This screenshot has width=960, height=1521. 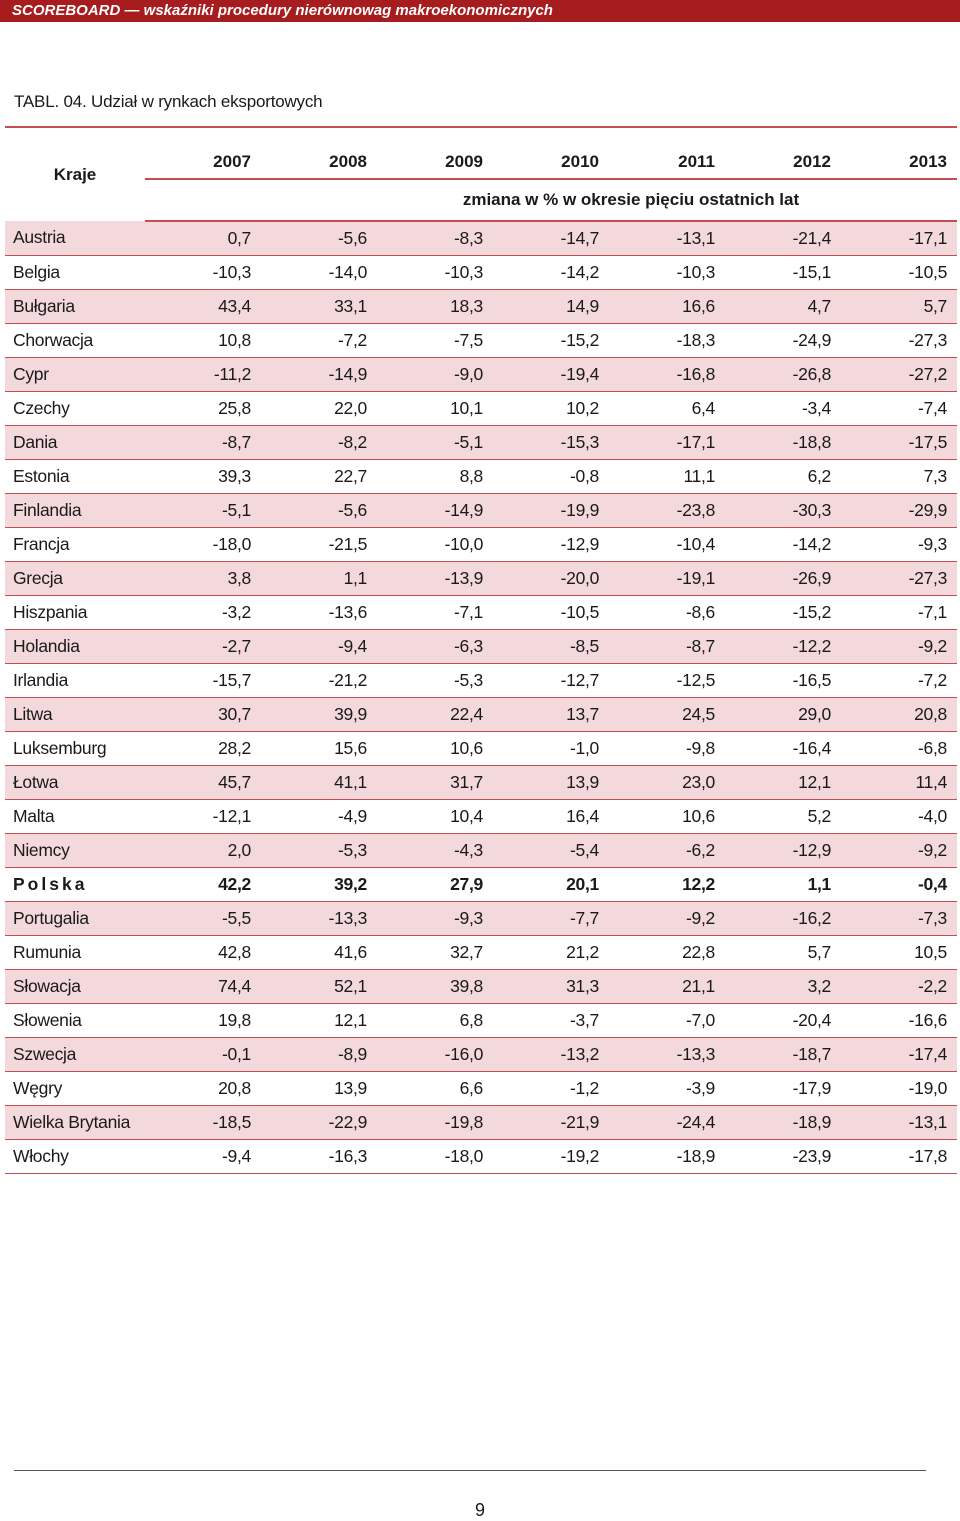 I want to click on table-row: Estonia 39,3 22,7 8,8 -0,8 11,1 6,2 7,3, so click(x=481, y=476).